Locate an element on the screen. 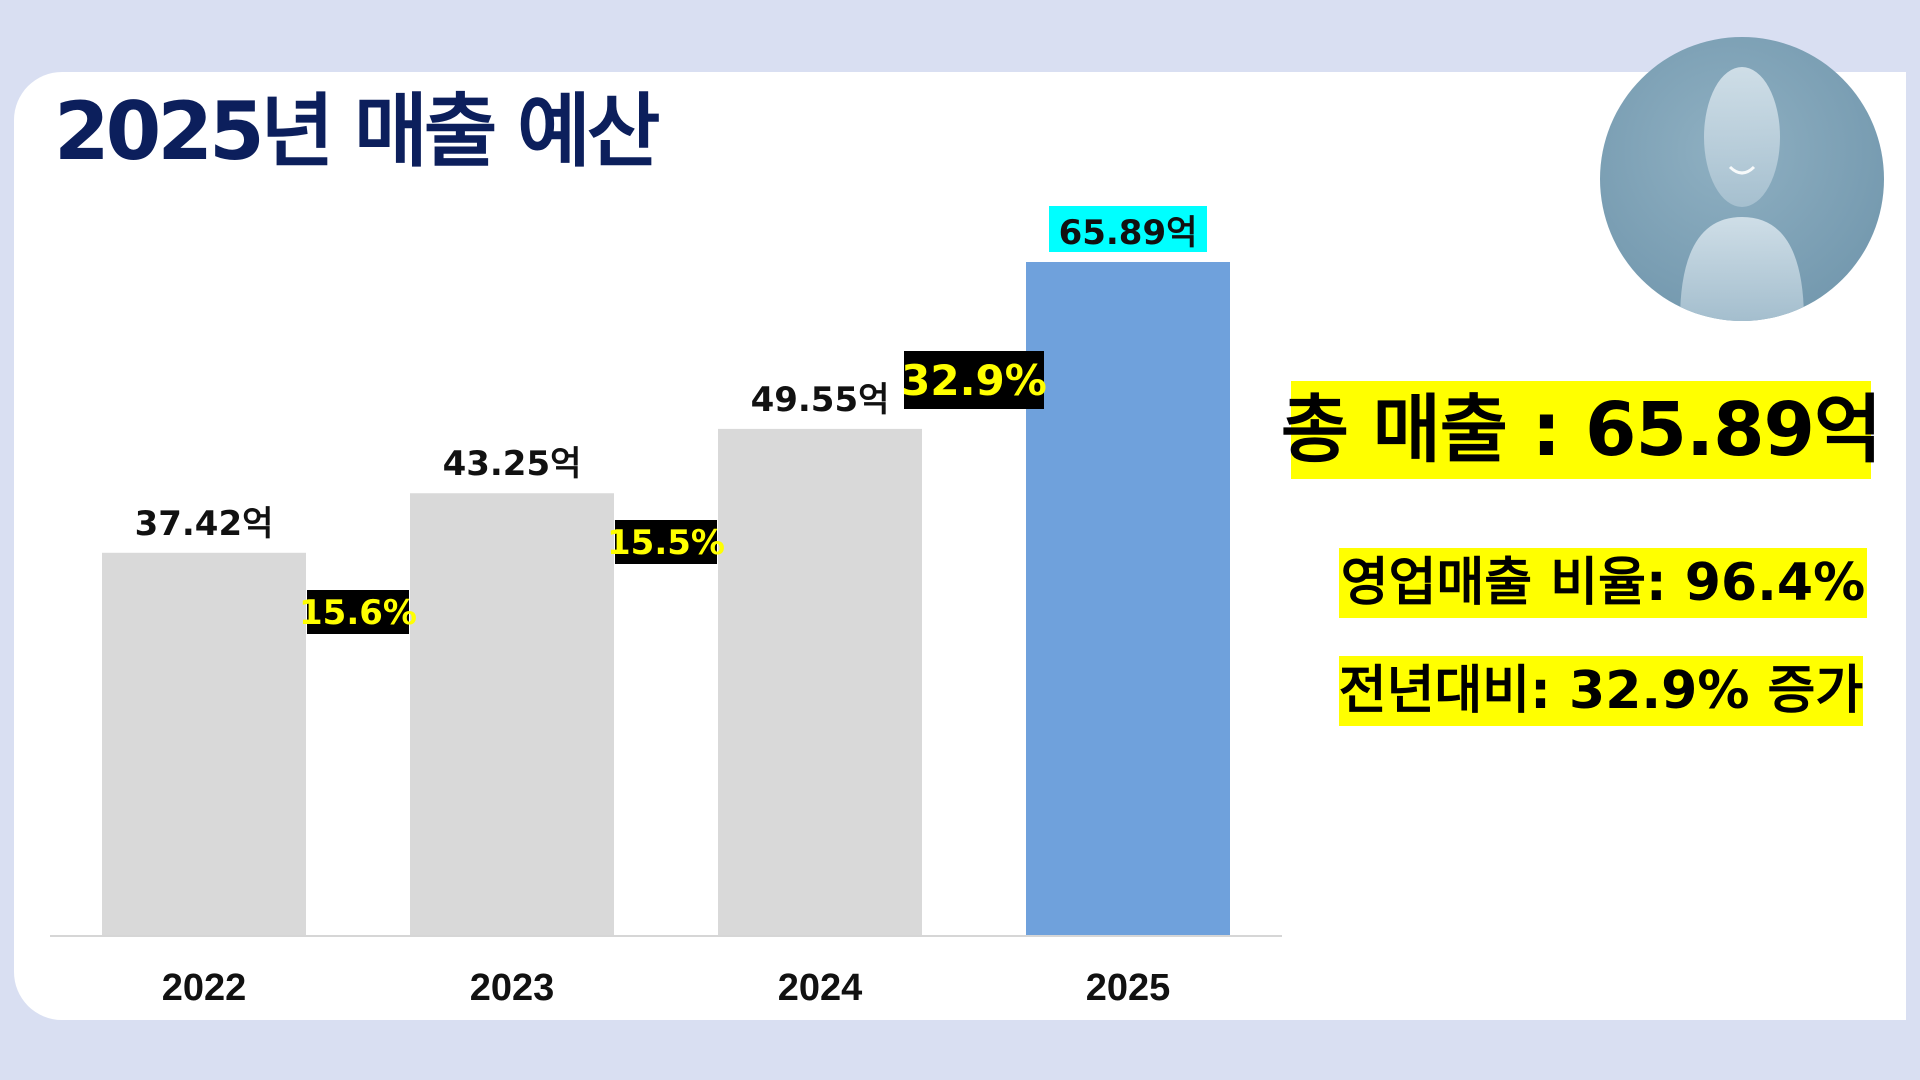 The width and height of the screenshot is (1920, 1080). yoy-growth-label: 전년대비: 32.9% 증가 is located at coordinates (1601, 691).